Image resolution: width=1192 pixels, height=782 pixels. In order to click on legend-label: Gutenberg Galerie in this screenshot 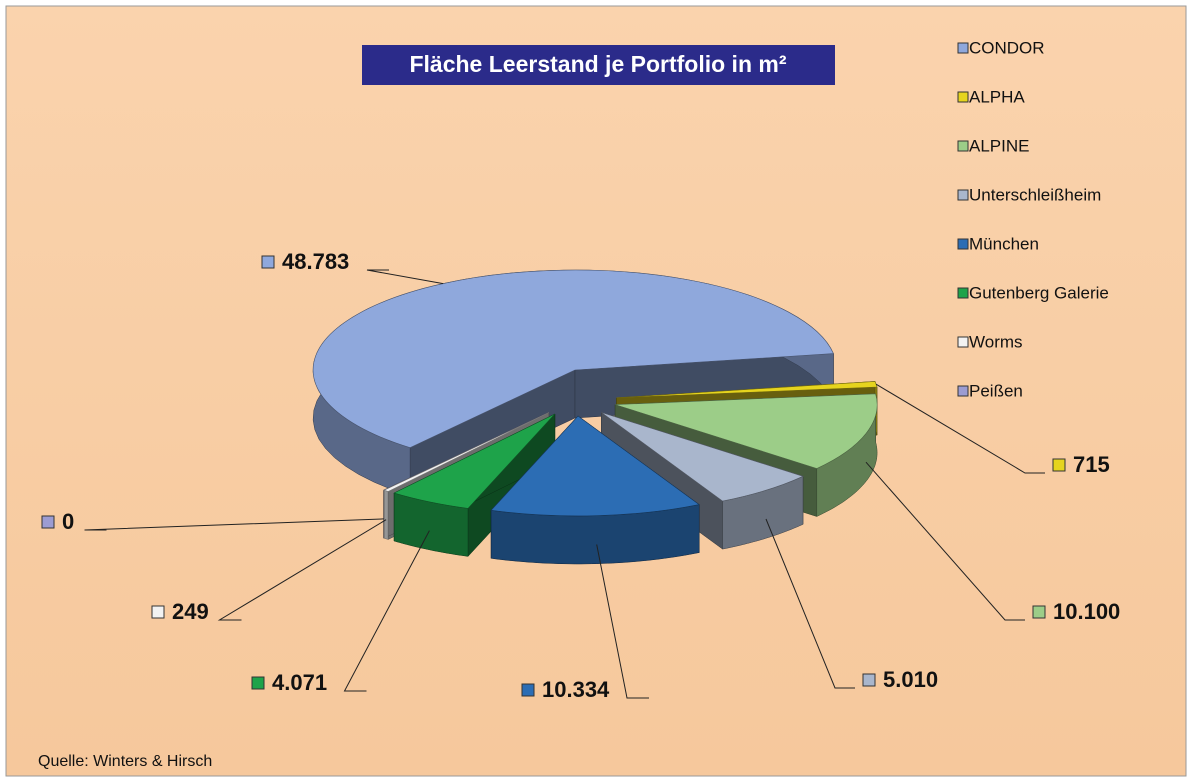, I will do `click(1039, 292)`.